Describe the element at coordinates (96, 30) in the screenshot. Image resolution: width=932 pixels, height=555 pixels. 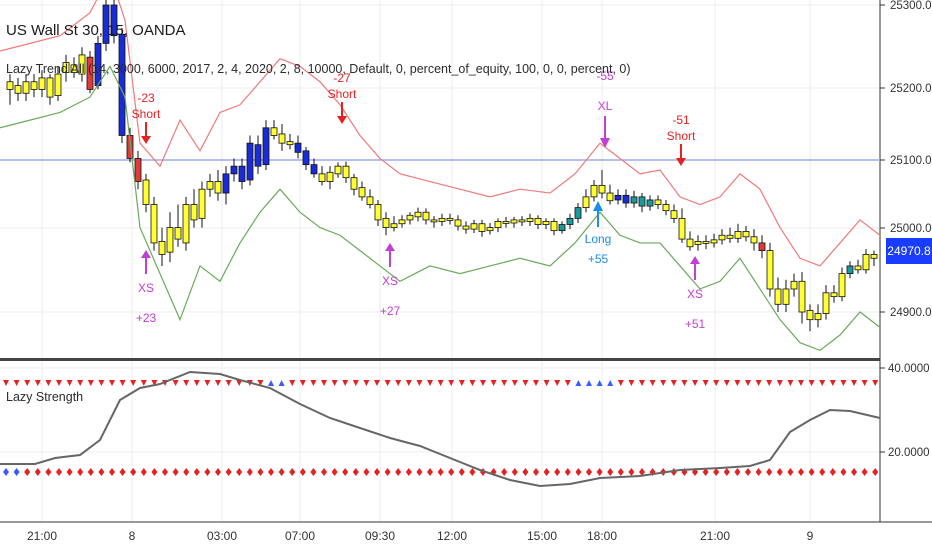
I see `chart-title: US Wall St 30, 15, OANDA` at that location.